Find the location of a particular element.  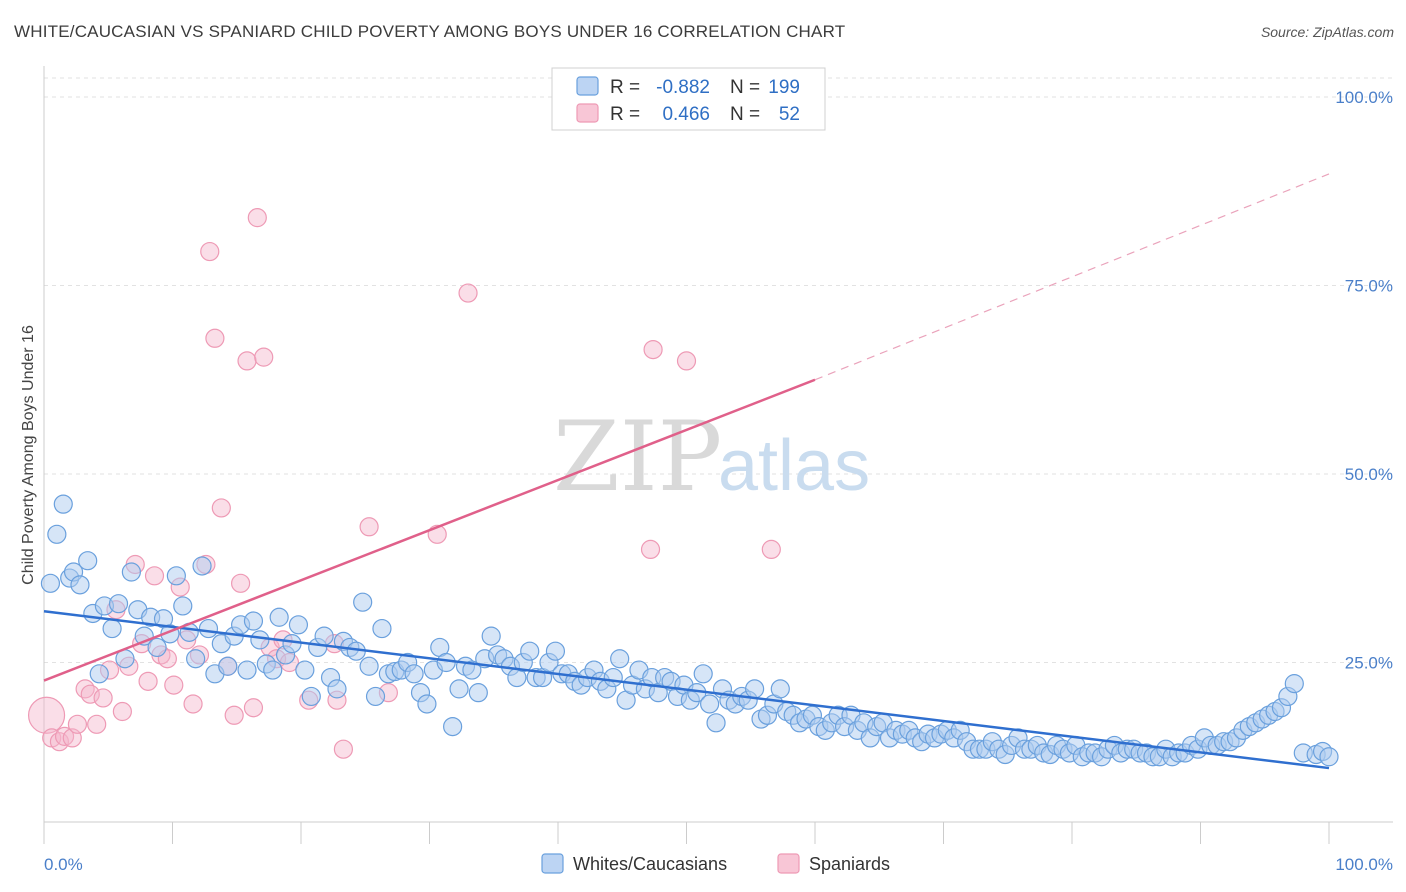

spaniards-regression-extension is located at coordinates (1072, 277).